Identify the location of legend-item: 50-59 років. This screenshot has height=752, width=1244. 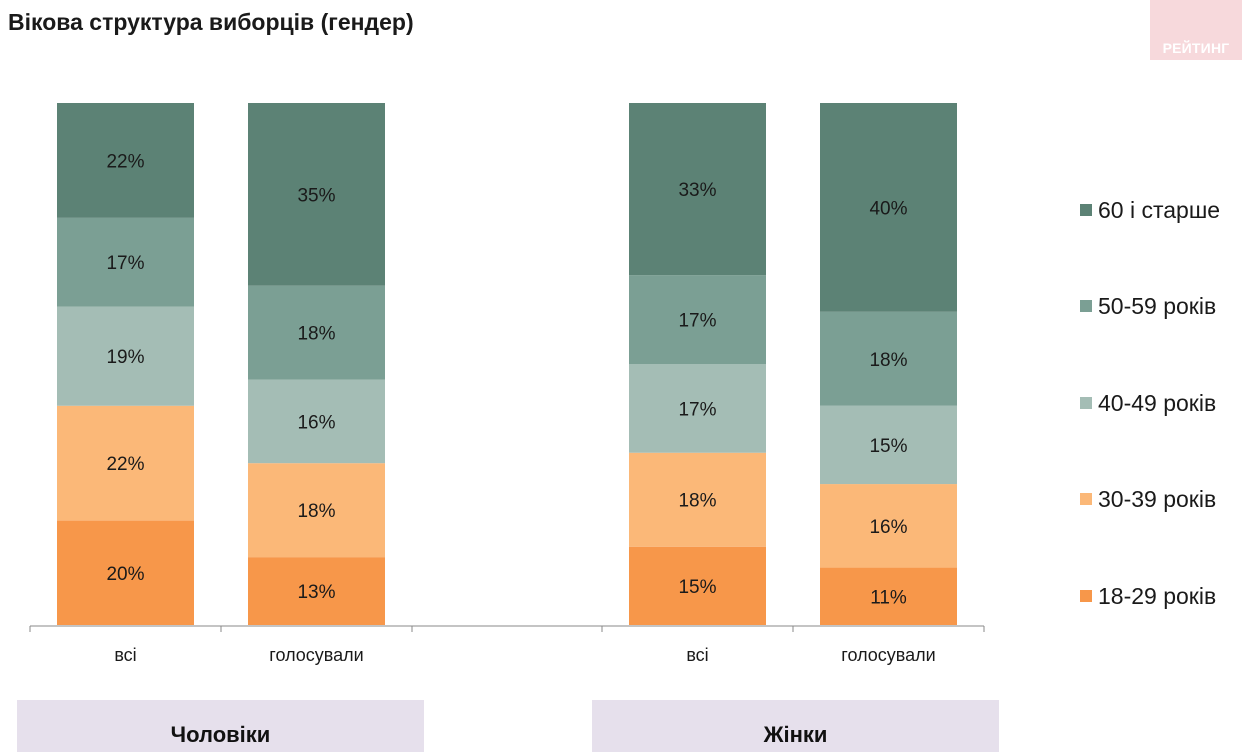
(1148, 306).